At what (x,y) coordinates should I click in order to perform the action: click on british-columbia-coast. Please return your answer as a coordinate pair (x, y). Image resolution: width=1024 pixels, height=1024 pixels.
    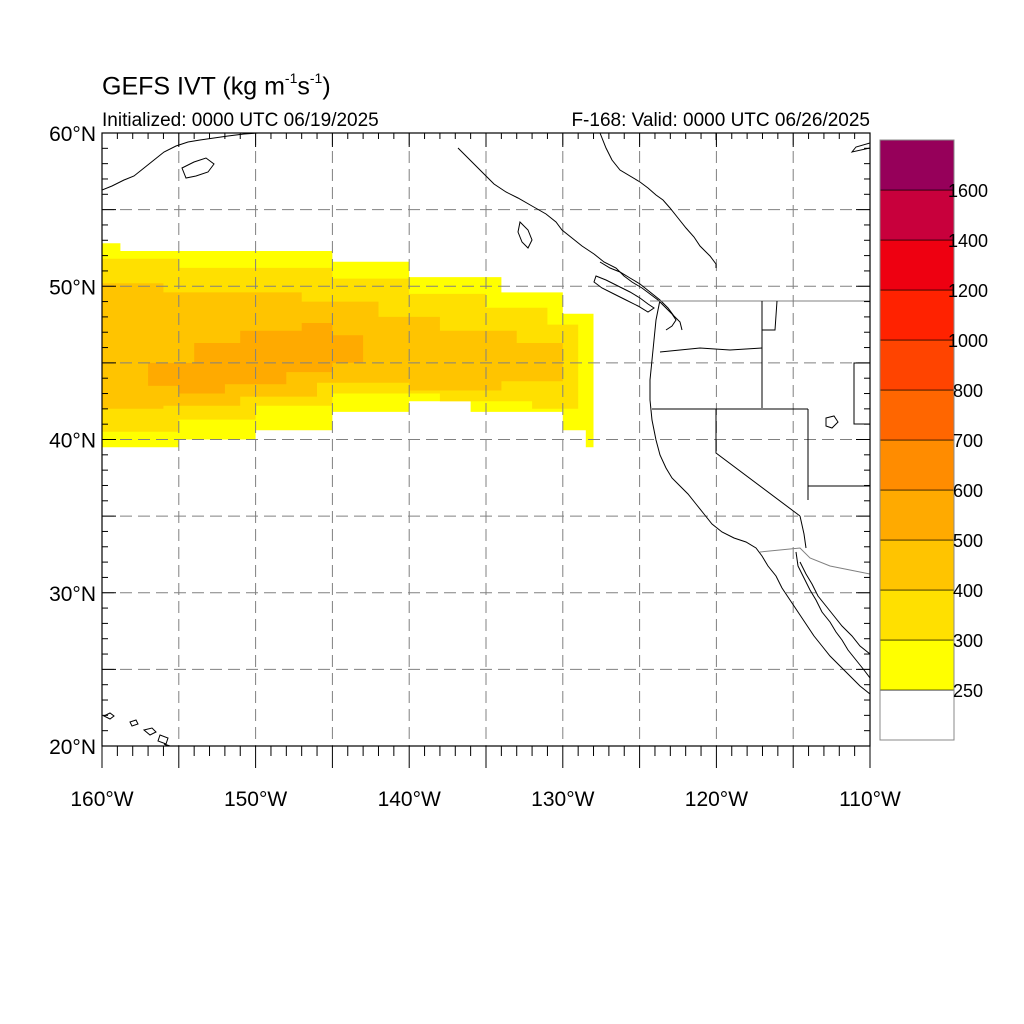
    Looking at the image, I should click on (641, 296).